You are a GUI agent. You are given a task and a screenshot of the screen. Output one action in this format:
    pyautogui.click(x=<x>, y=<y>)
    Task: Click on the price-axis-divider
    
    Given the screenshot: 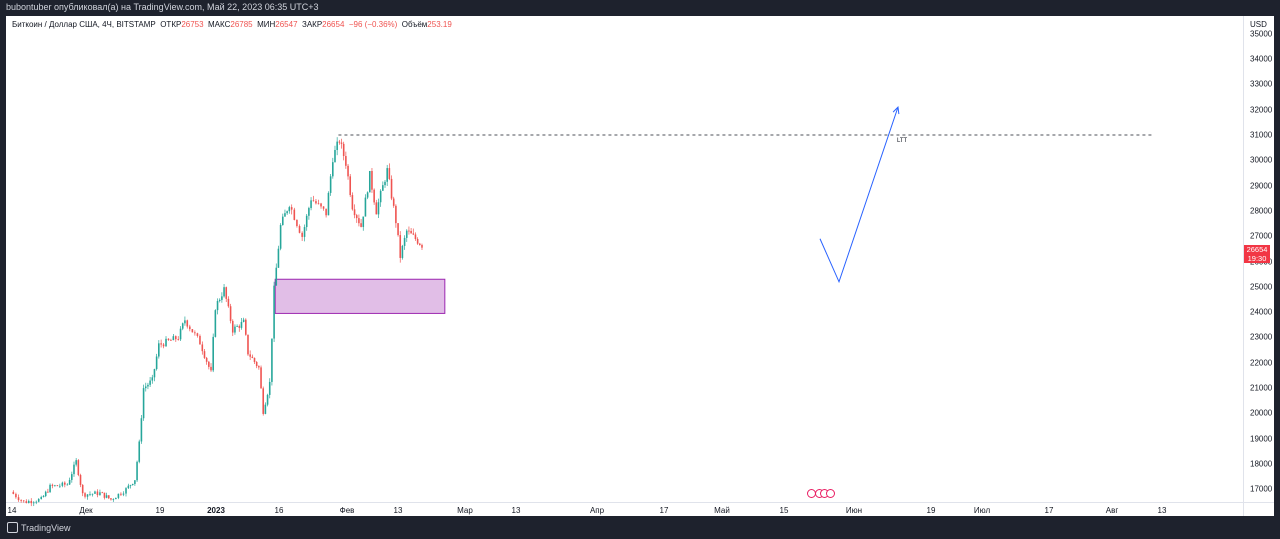 What is the action you would take?
    pyautogui.click(x=1243, y=266)
    